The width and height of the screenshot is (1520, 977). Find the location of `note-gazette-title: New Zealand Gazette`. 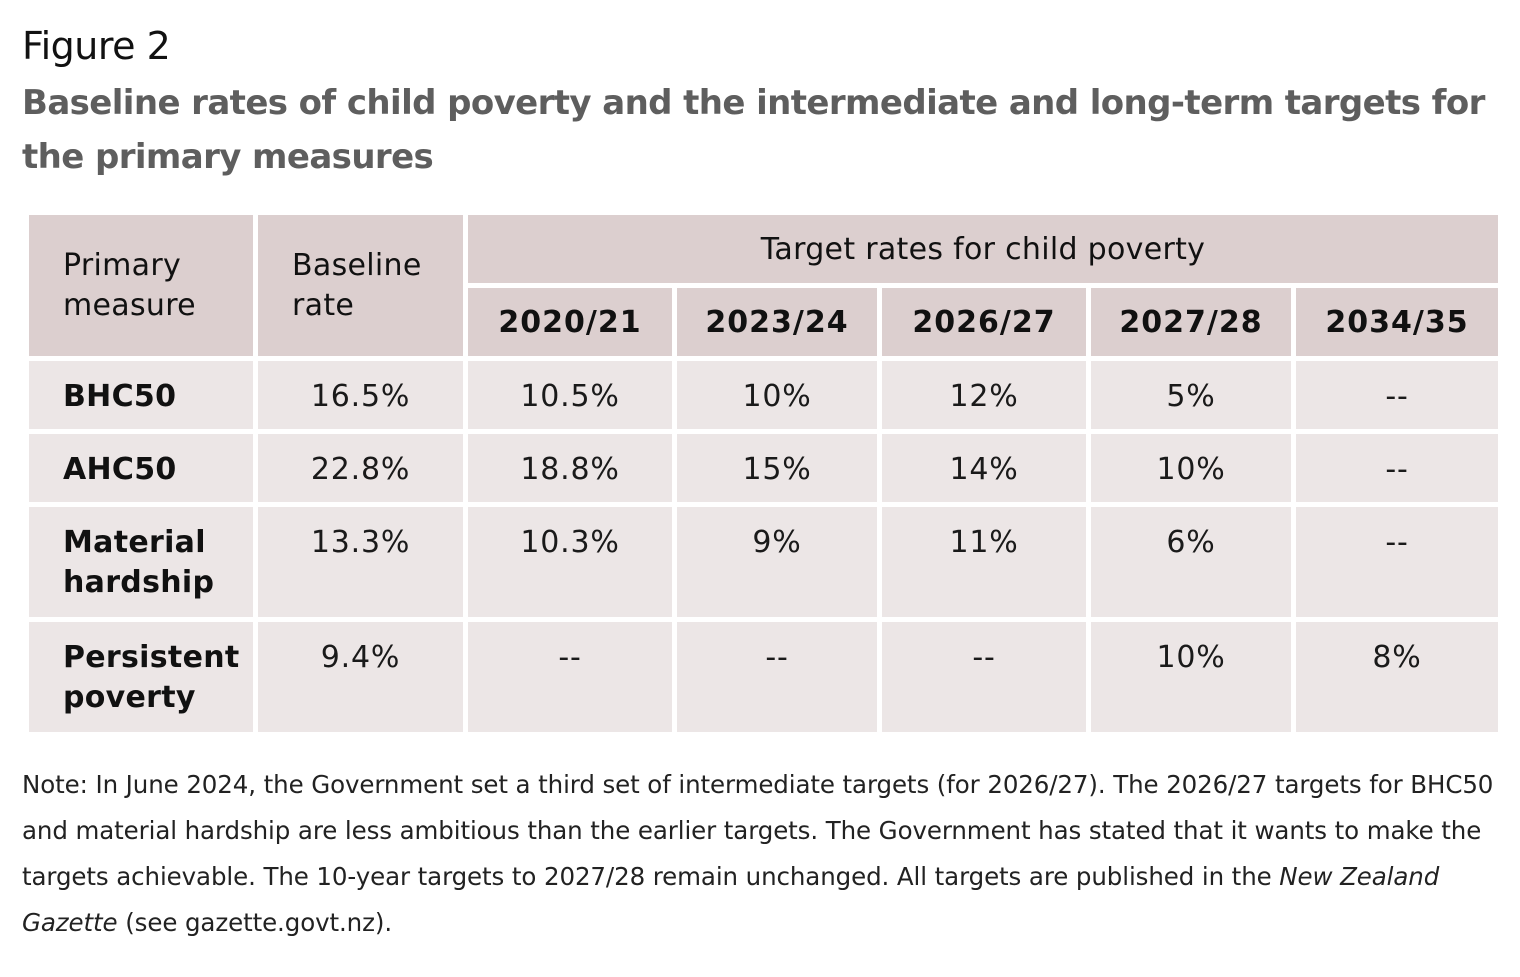

note-gazette-title: New Zealand Gazette is located at coordinates (731, 899).